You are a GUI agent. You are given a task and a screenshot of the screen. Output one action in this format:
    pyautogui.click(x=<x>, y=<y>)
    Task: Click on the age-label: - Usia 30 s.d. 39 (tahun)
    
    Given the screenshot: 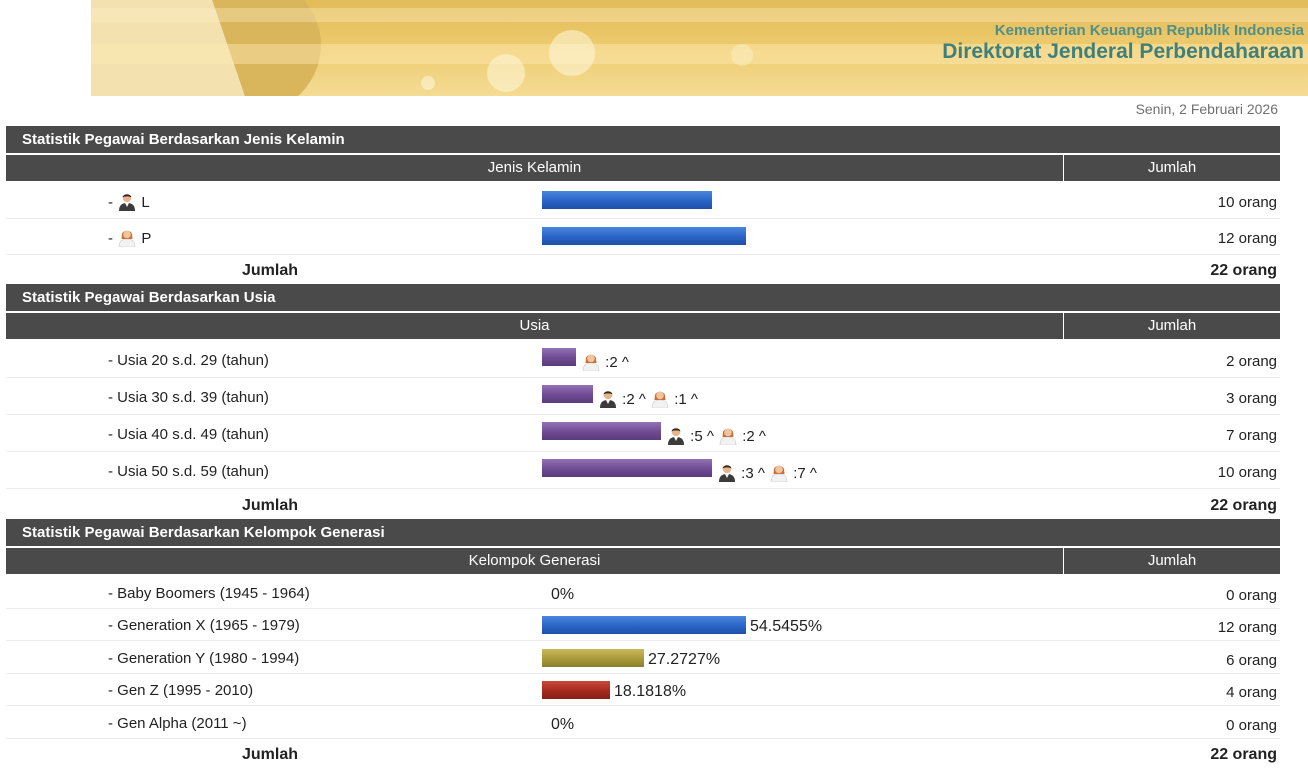 What is the action you would take?
    pyautogui.click(x=188, y=397)
    